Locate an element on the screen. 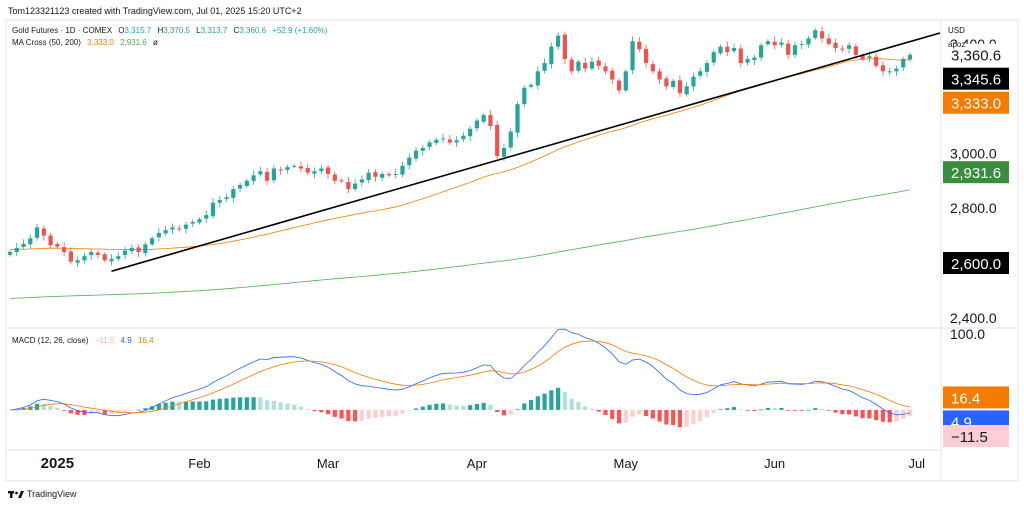 The height and width of the screenshot is (507, 1024). badge-label: 3,360.6 is located at coordinates (976, 56).